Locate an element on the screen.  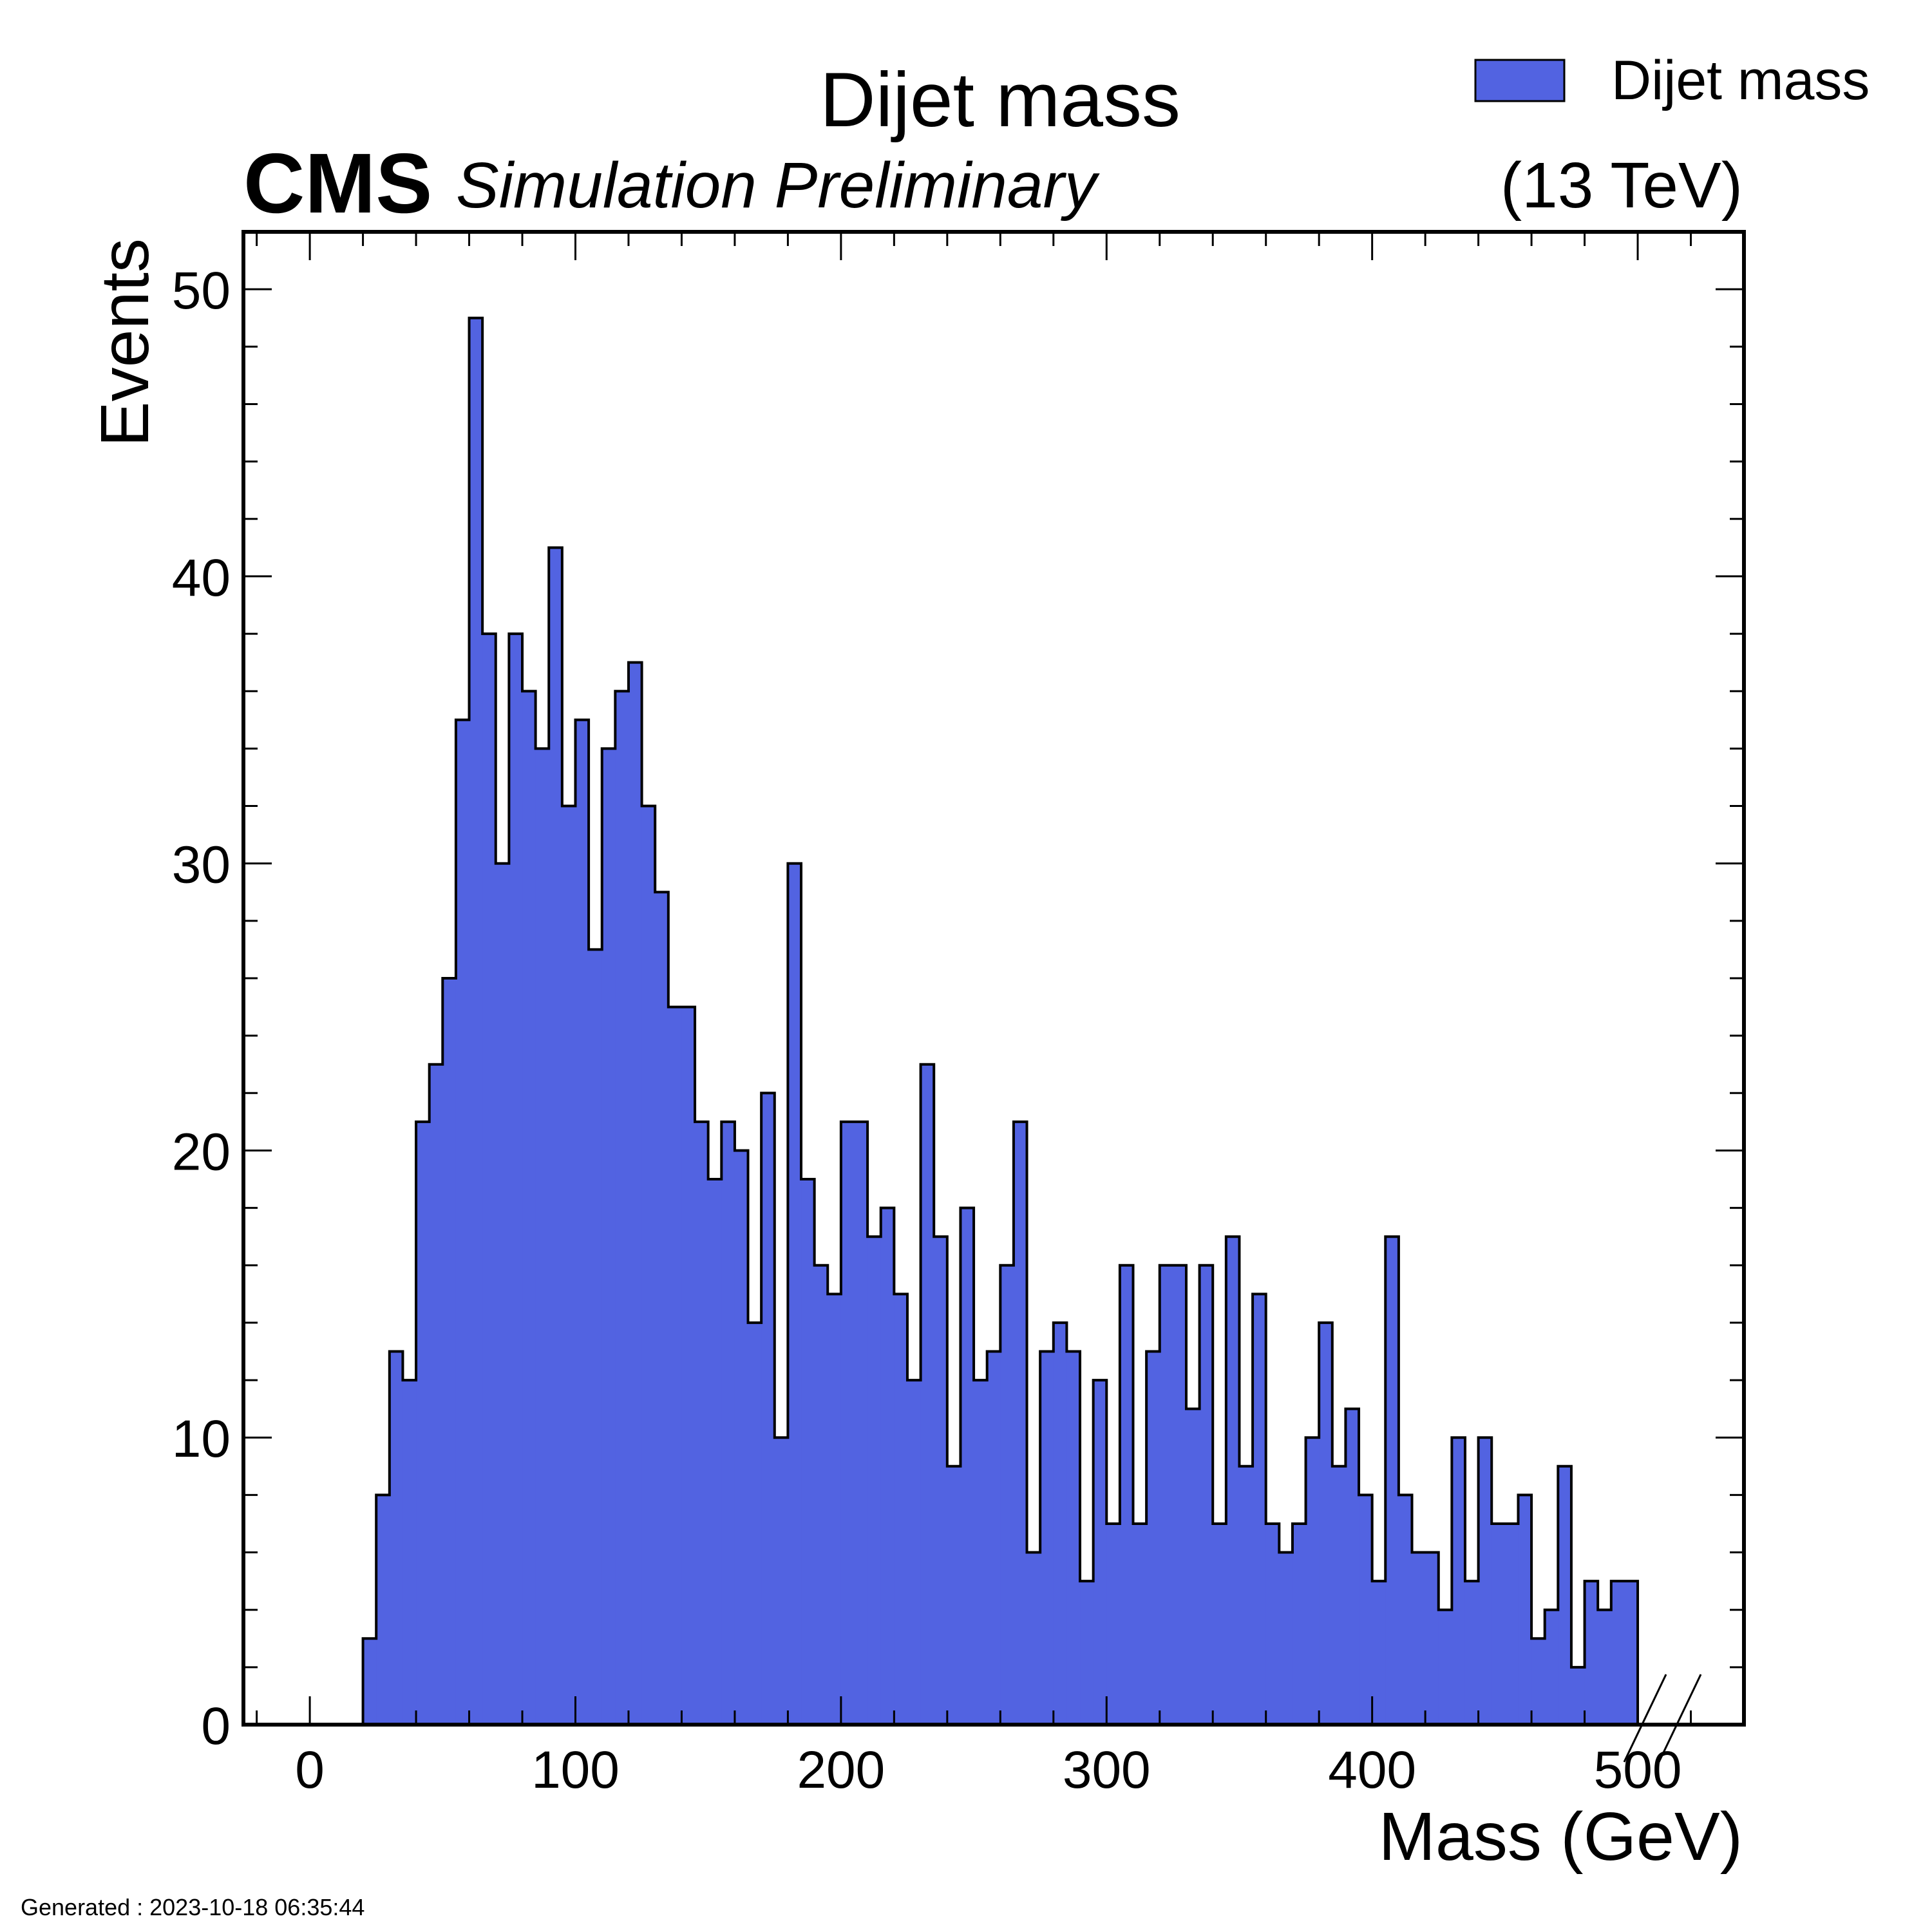
x-tick-label: 0 is located at coordinates (310, 1770).